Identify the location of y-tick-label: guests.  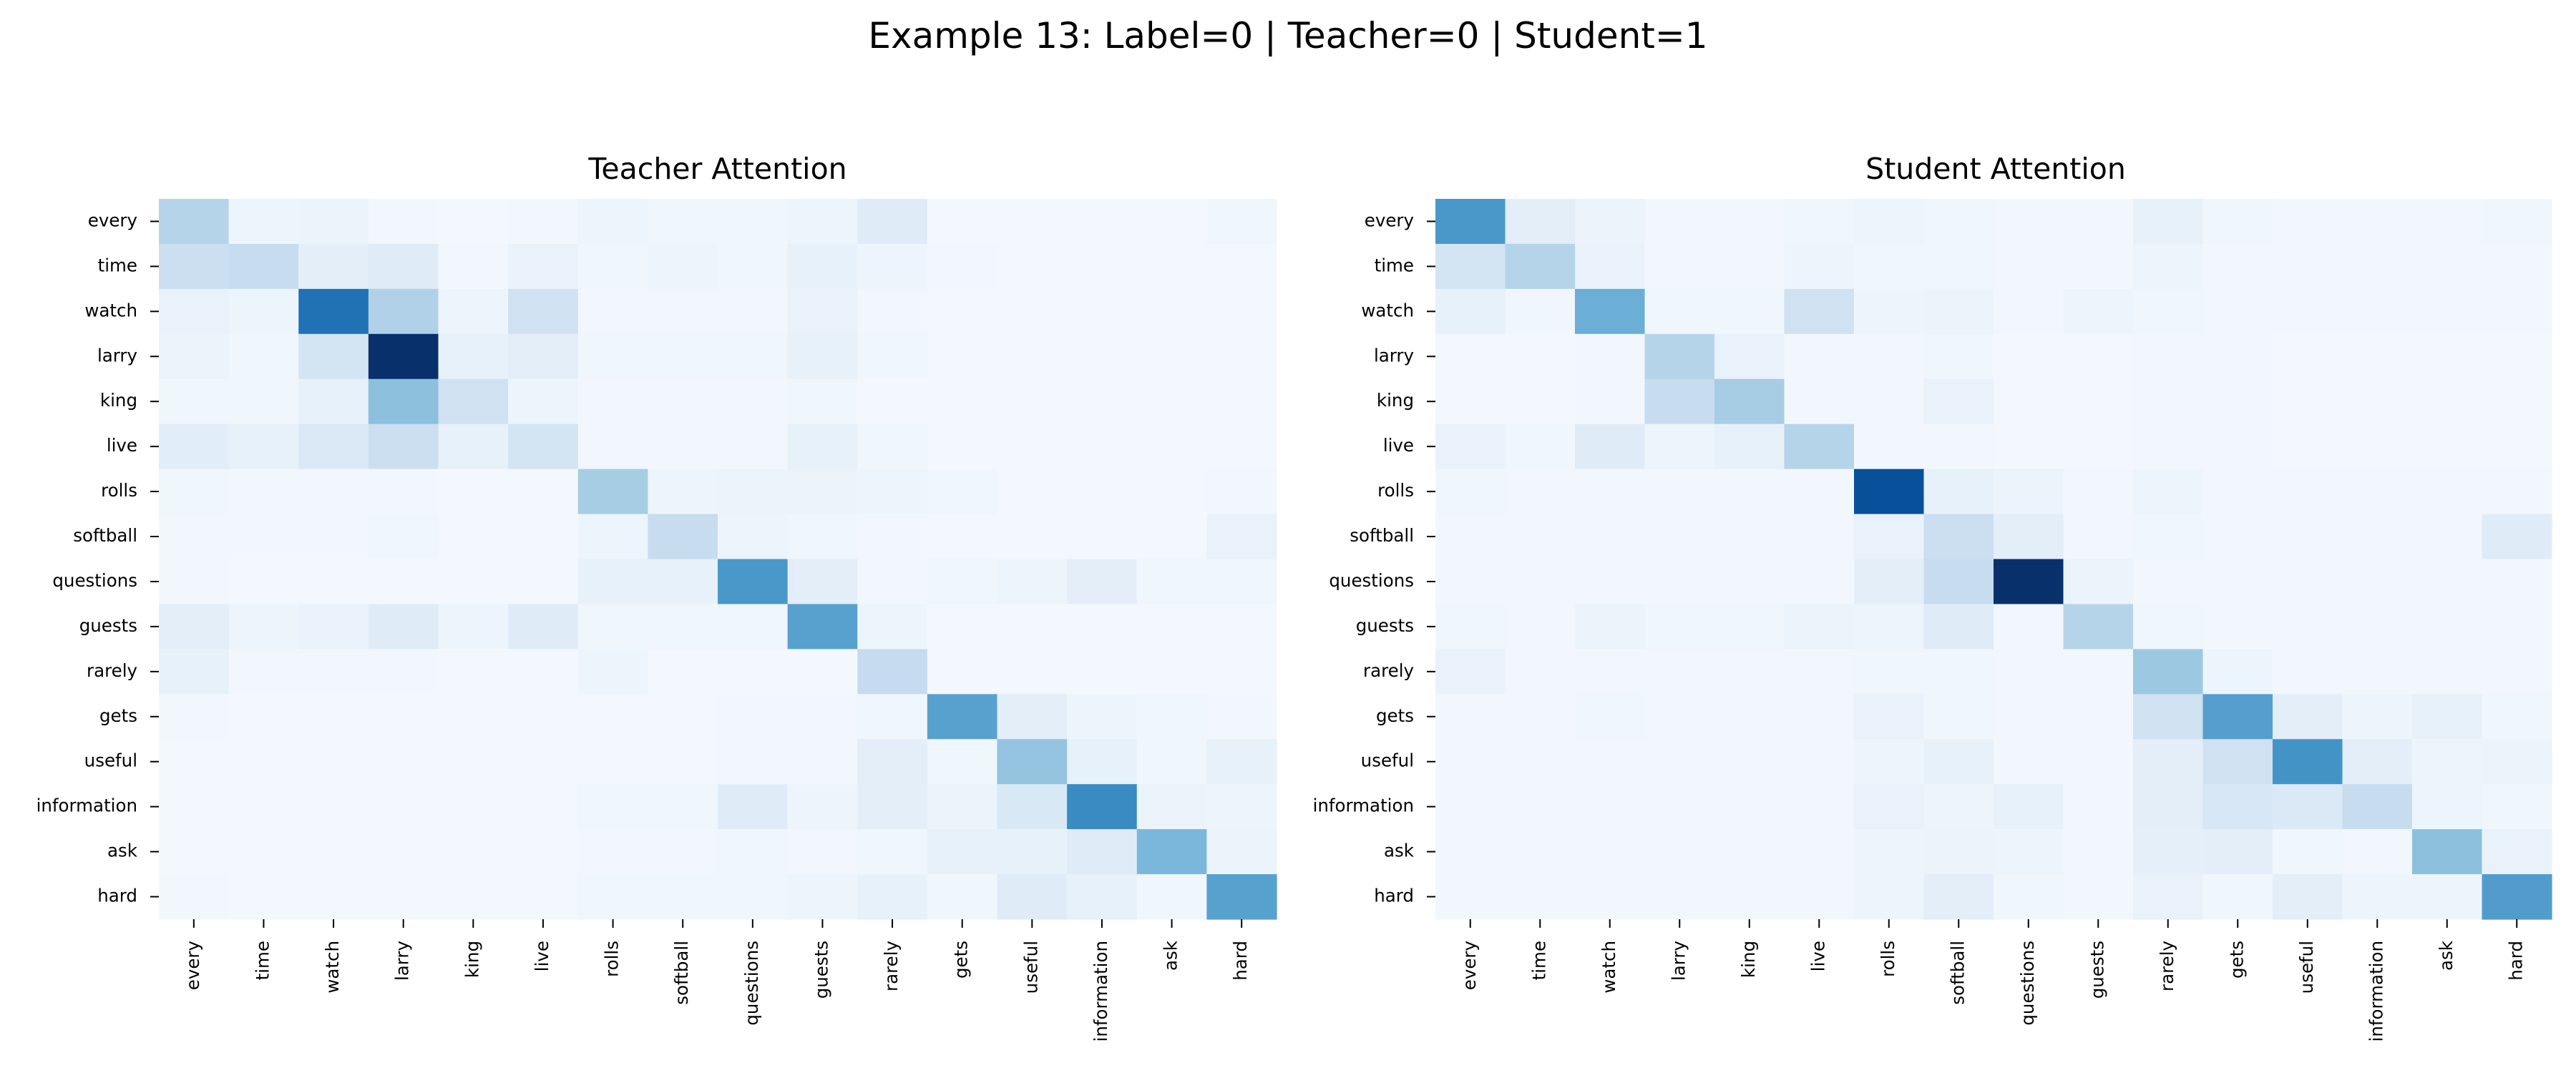
(108, 625).